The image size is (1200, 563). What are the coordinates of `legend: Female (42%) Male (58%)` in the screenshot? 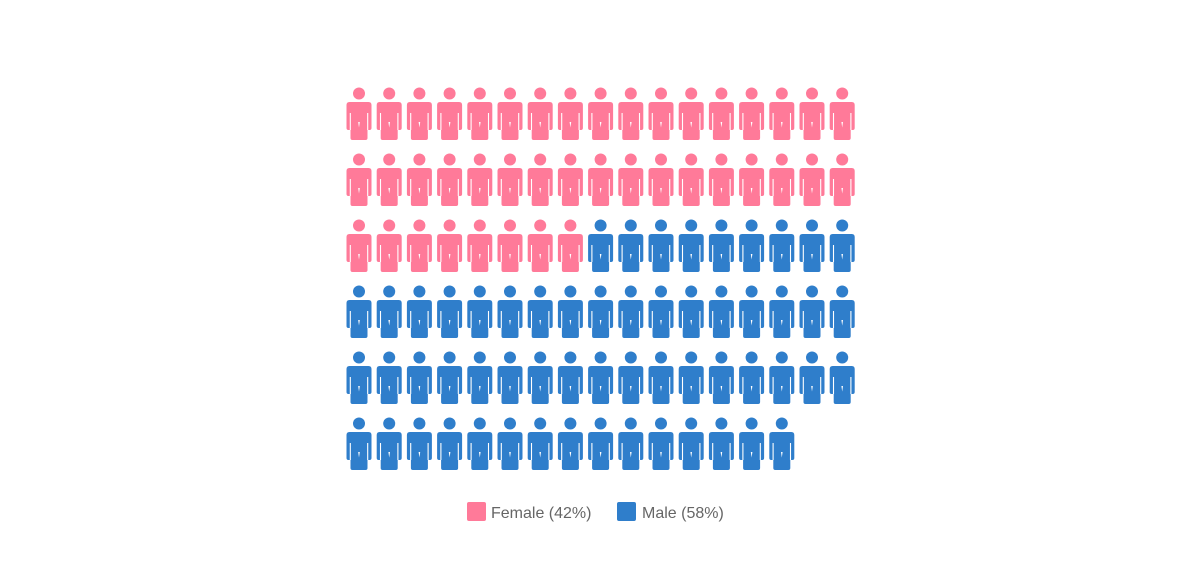 It's located at (595, 512).